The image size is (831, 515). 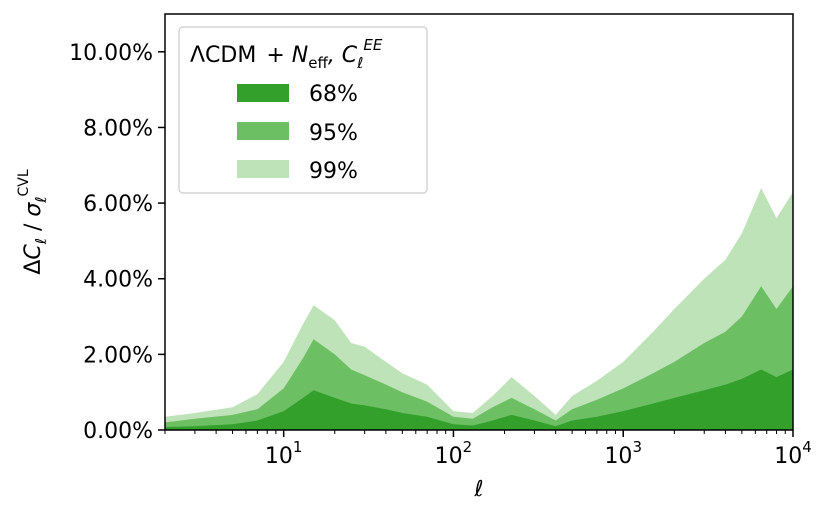 What do you see at coordinates (111, 53) in the screenshot?
I see `y-tick-label: 10.00%` at bounding box center [111, 53].